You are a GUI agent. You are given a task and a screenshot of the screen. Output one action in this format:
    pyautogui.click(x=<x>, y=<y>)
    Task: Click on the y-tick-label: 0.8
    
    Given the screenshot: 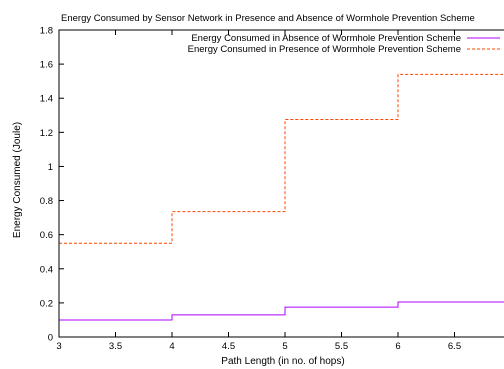 What is the action you would take?
    pyautogui.click(x=46, y=201)
    